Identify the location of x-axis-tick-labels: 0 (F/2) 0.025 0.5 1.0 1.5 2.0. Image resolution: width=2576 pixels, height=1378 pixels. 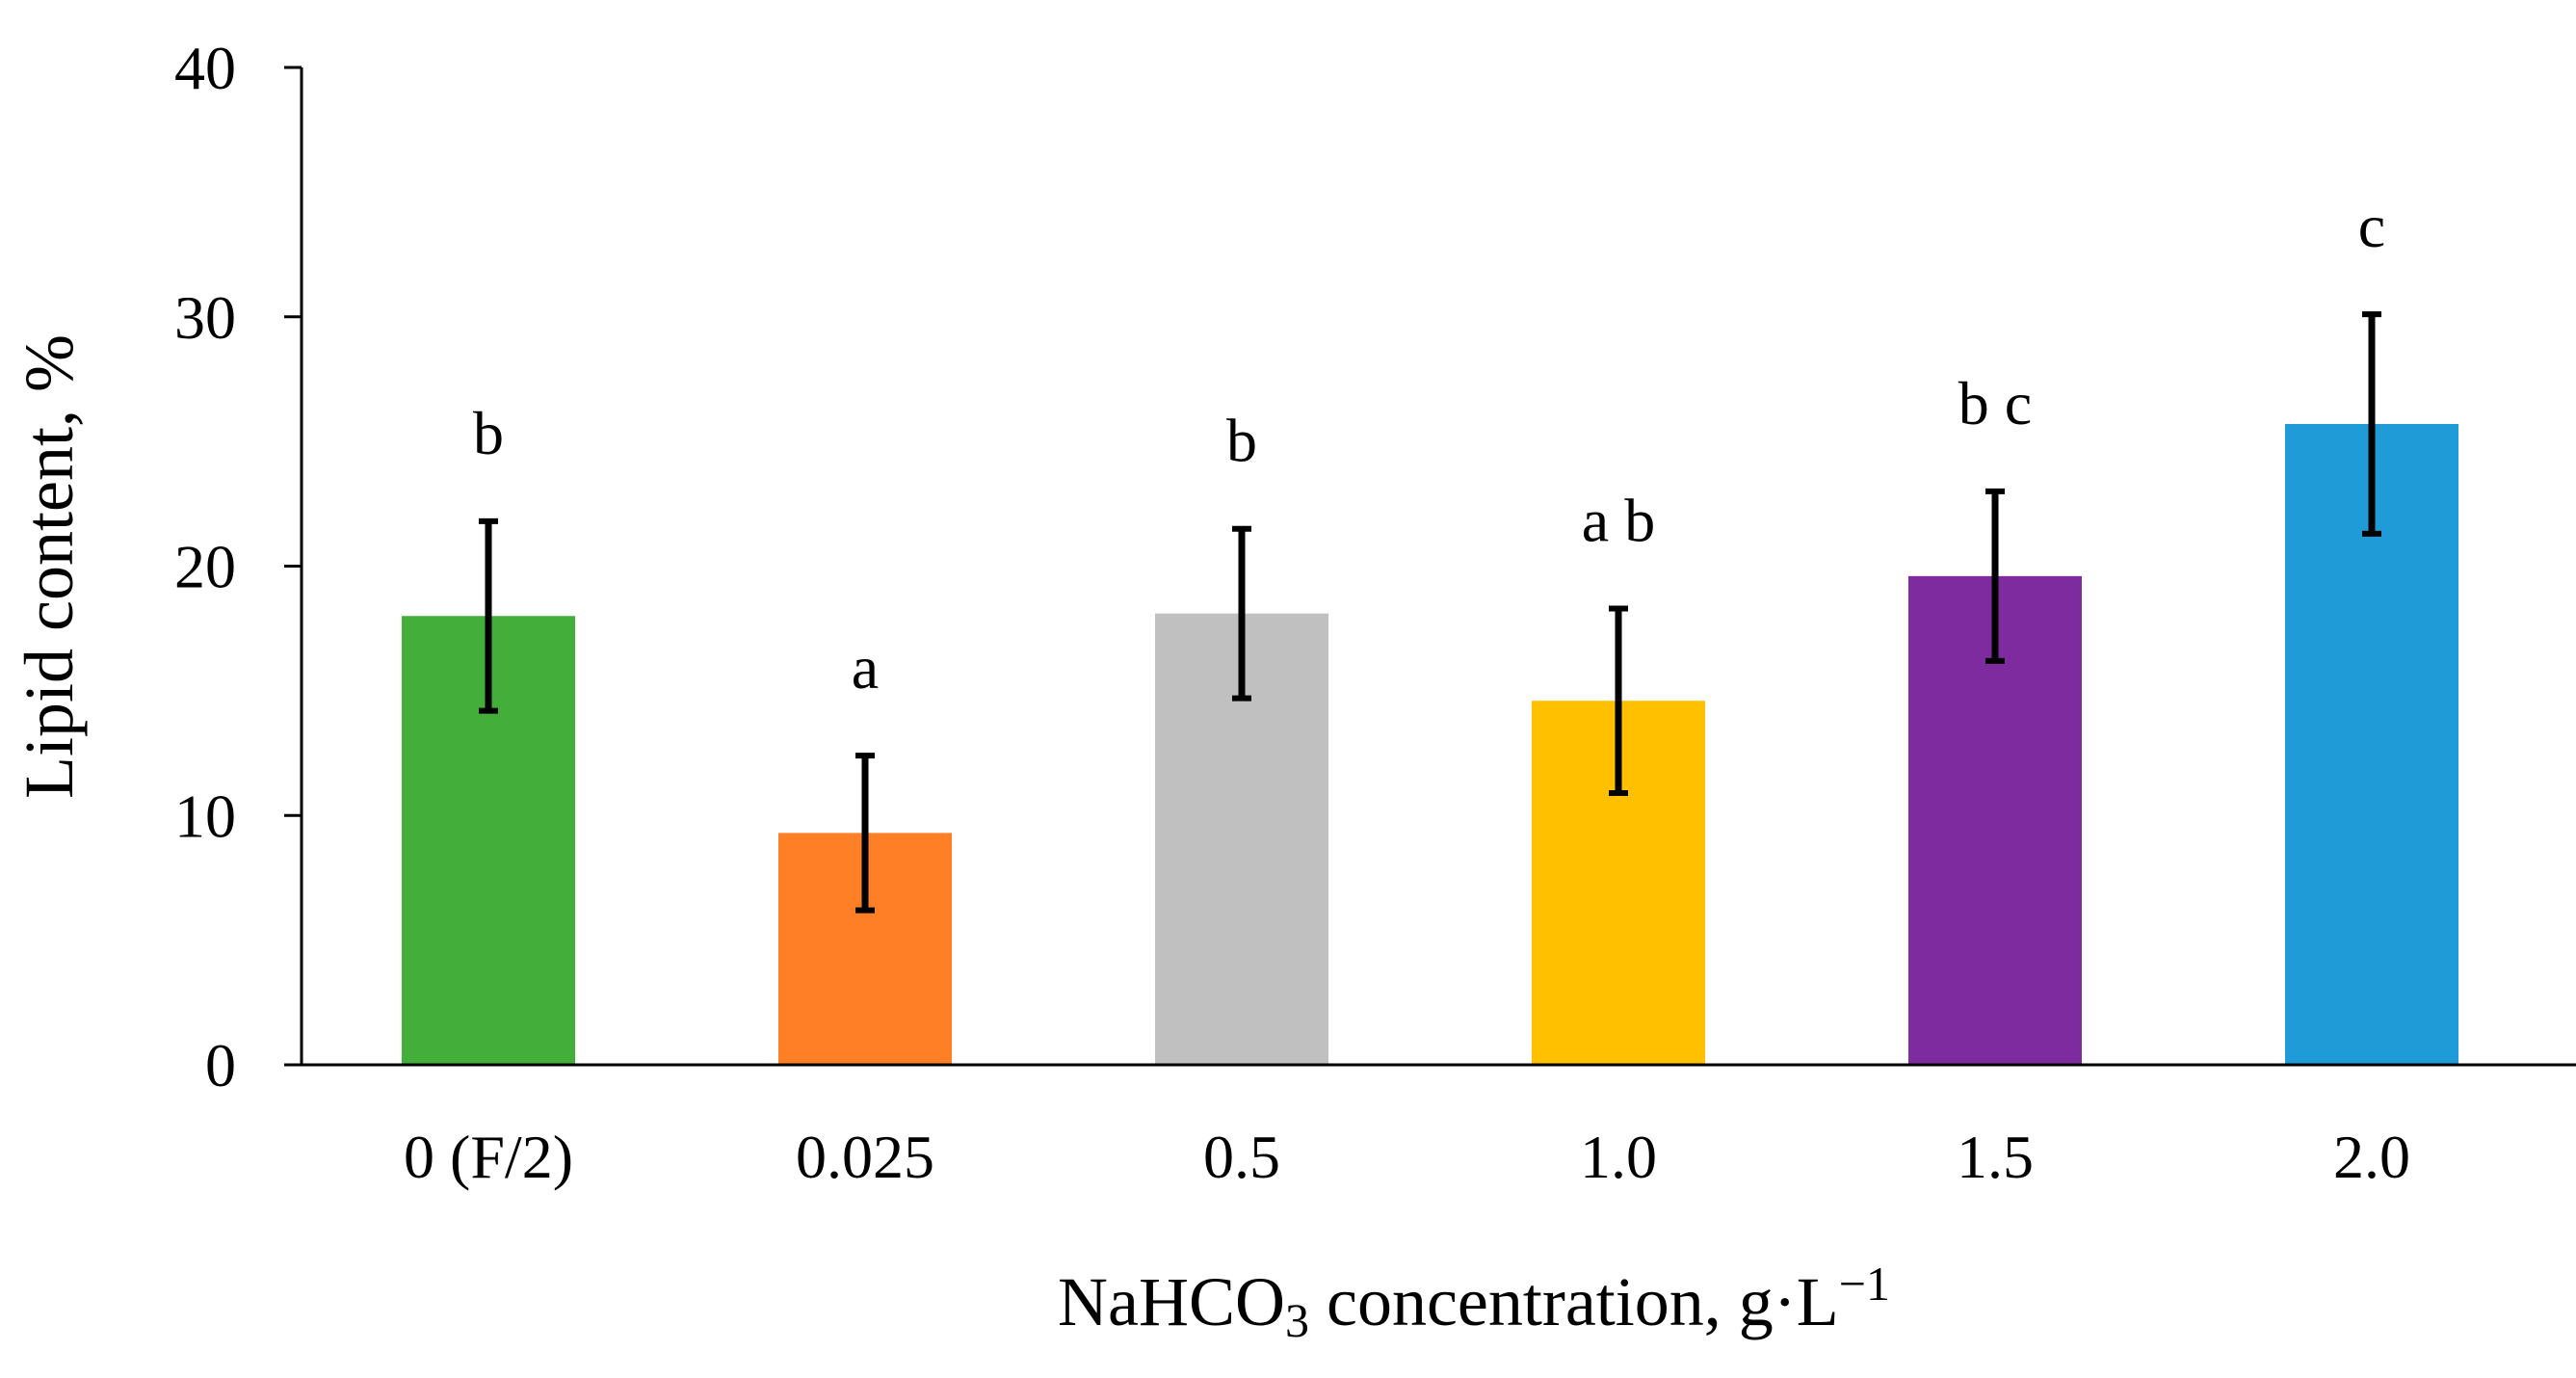
(1407, 1157).